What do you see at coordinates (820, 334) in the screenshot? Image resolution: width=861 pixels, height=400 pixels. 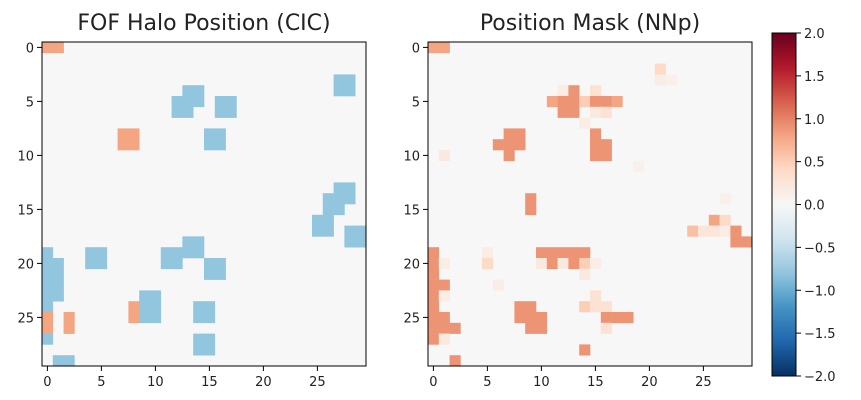 I see `colorbar-tick-label: −1.5` at bounding box center [820, 334].